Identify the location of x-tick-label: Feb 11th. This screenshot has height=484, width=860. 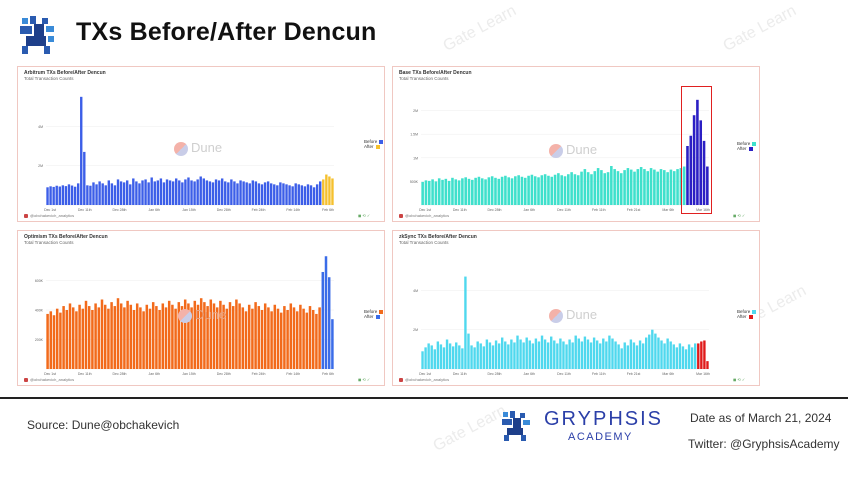
(599, 210).